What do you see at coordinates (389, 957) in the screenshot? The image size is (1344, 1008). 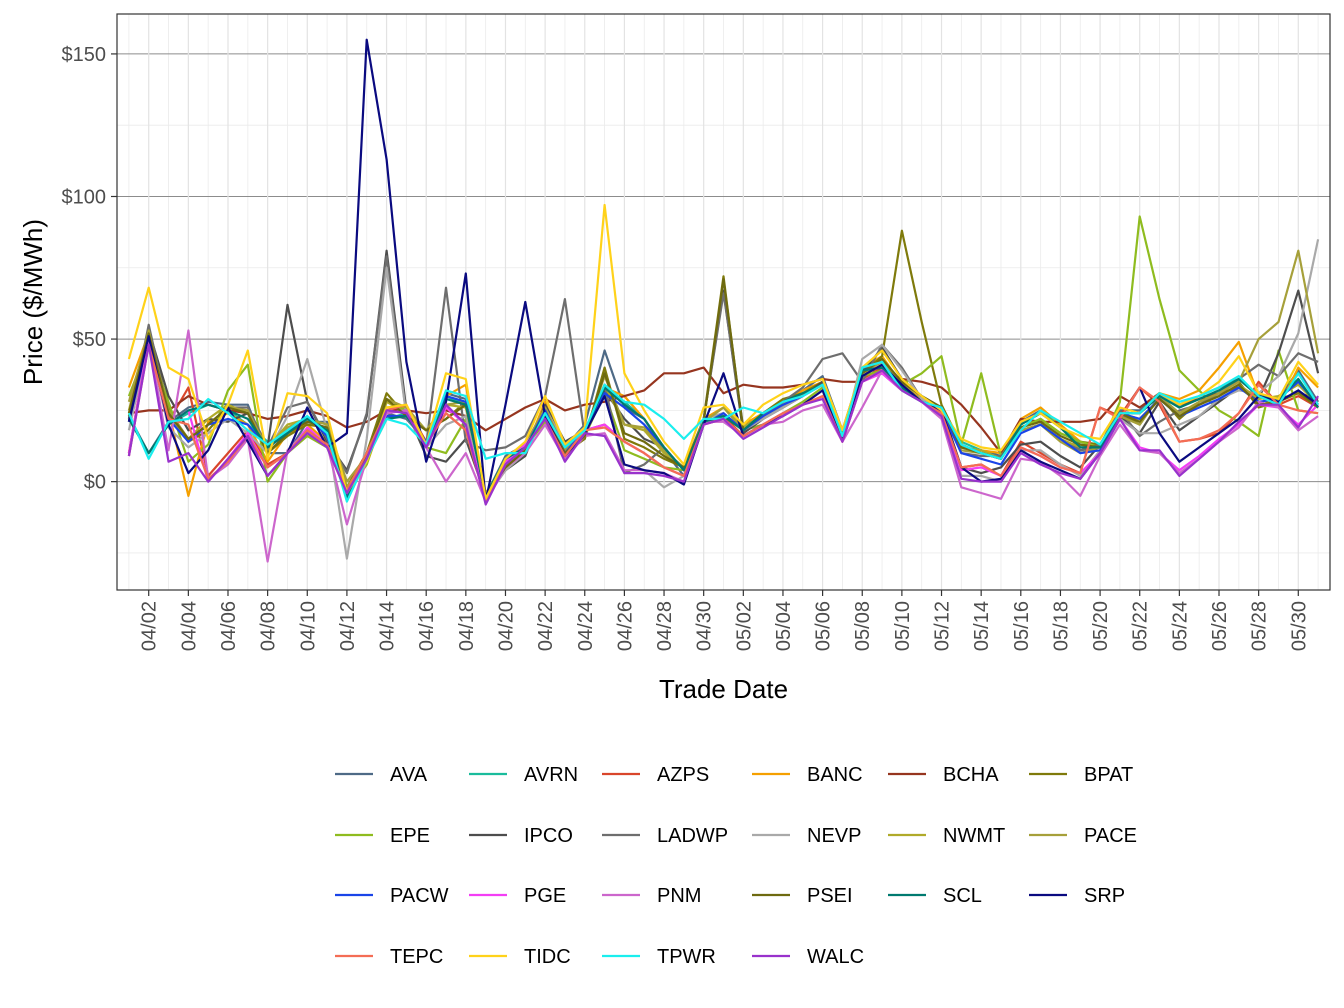 I see `legend-item-tepc: TEPC` at bounding box center [389, 957].